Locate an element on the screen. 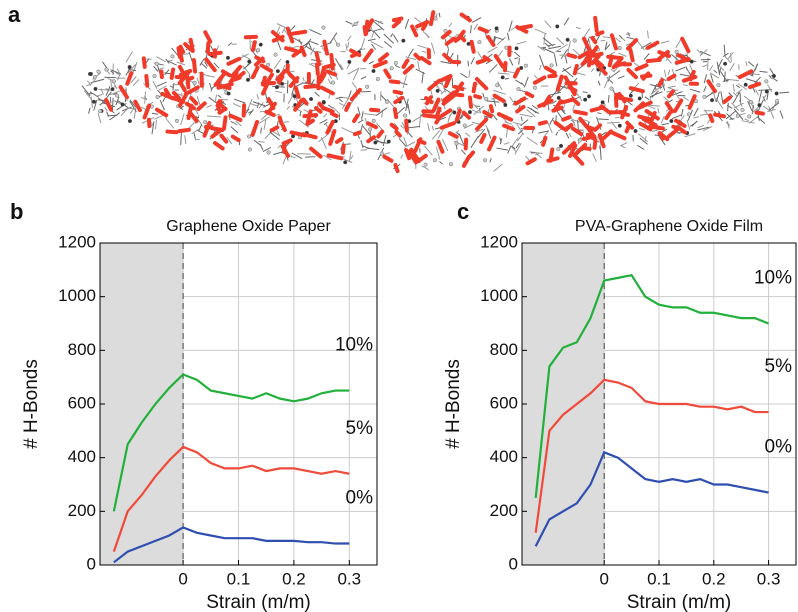  series-line is located at coordinates (651, 455).